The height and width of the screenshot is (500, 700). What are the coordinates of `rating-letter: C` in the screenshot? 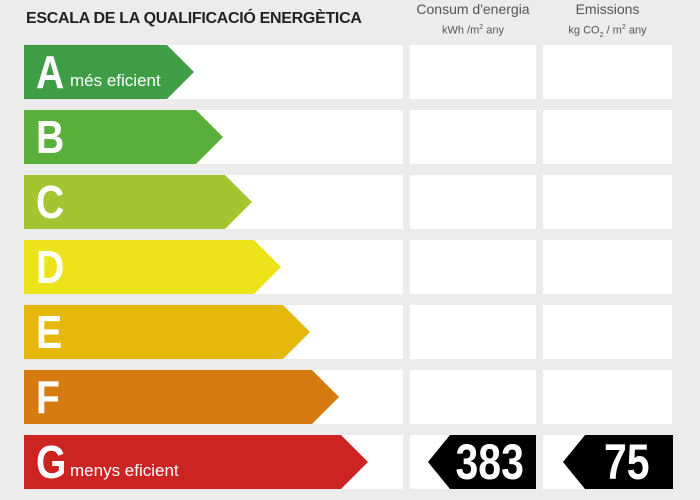 It's located at (50, 202).